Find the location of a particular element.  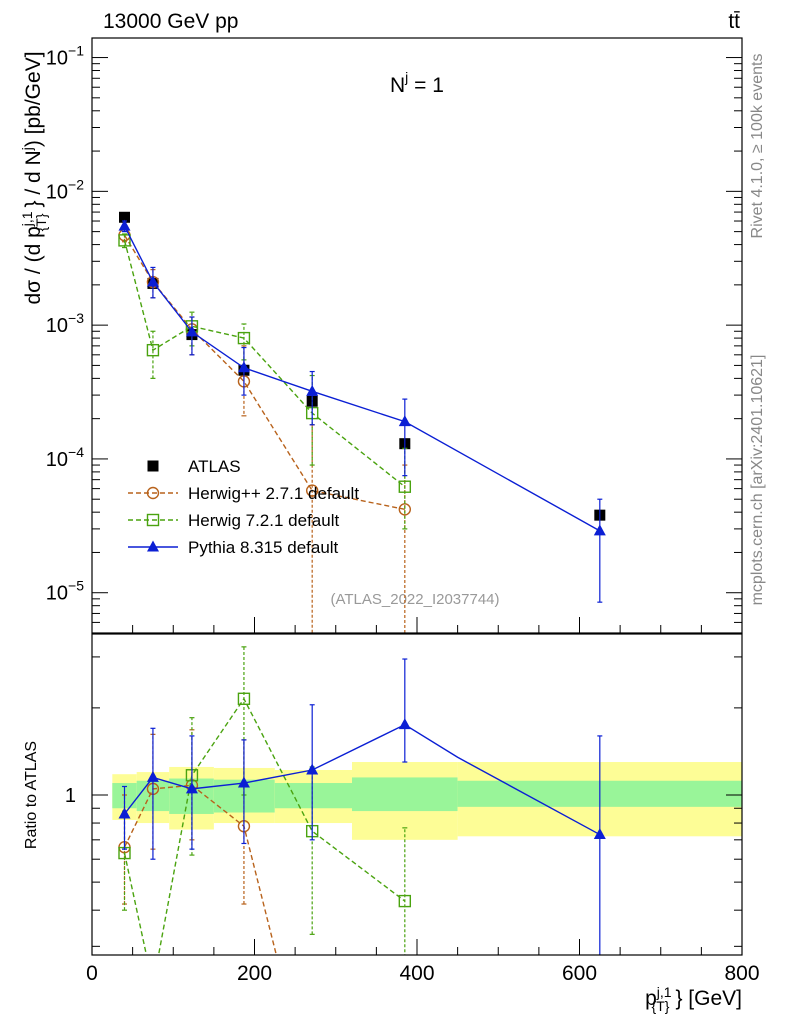

legend-label: Herwig 7.2.1 default is located at coordinates (263, 520).